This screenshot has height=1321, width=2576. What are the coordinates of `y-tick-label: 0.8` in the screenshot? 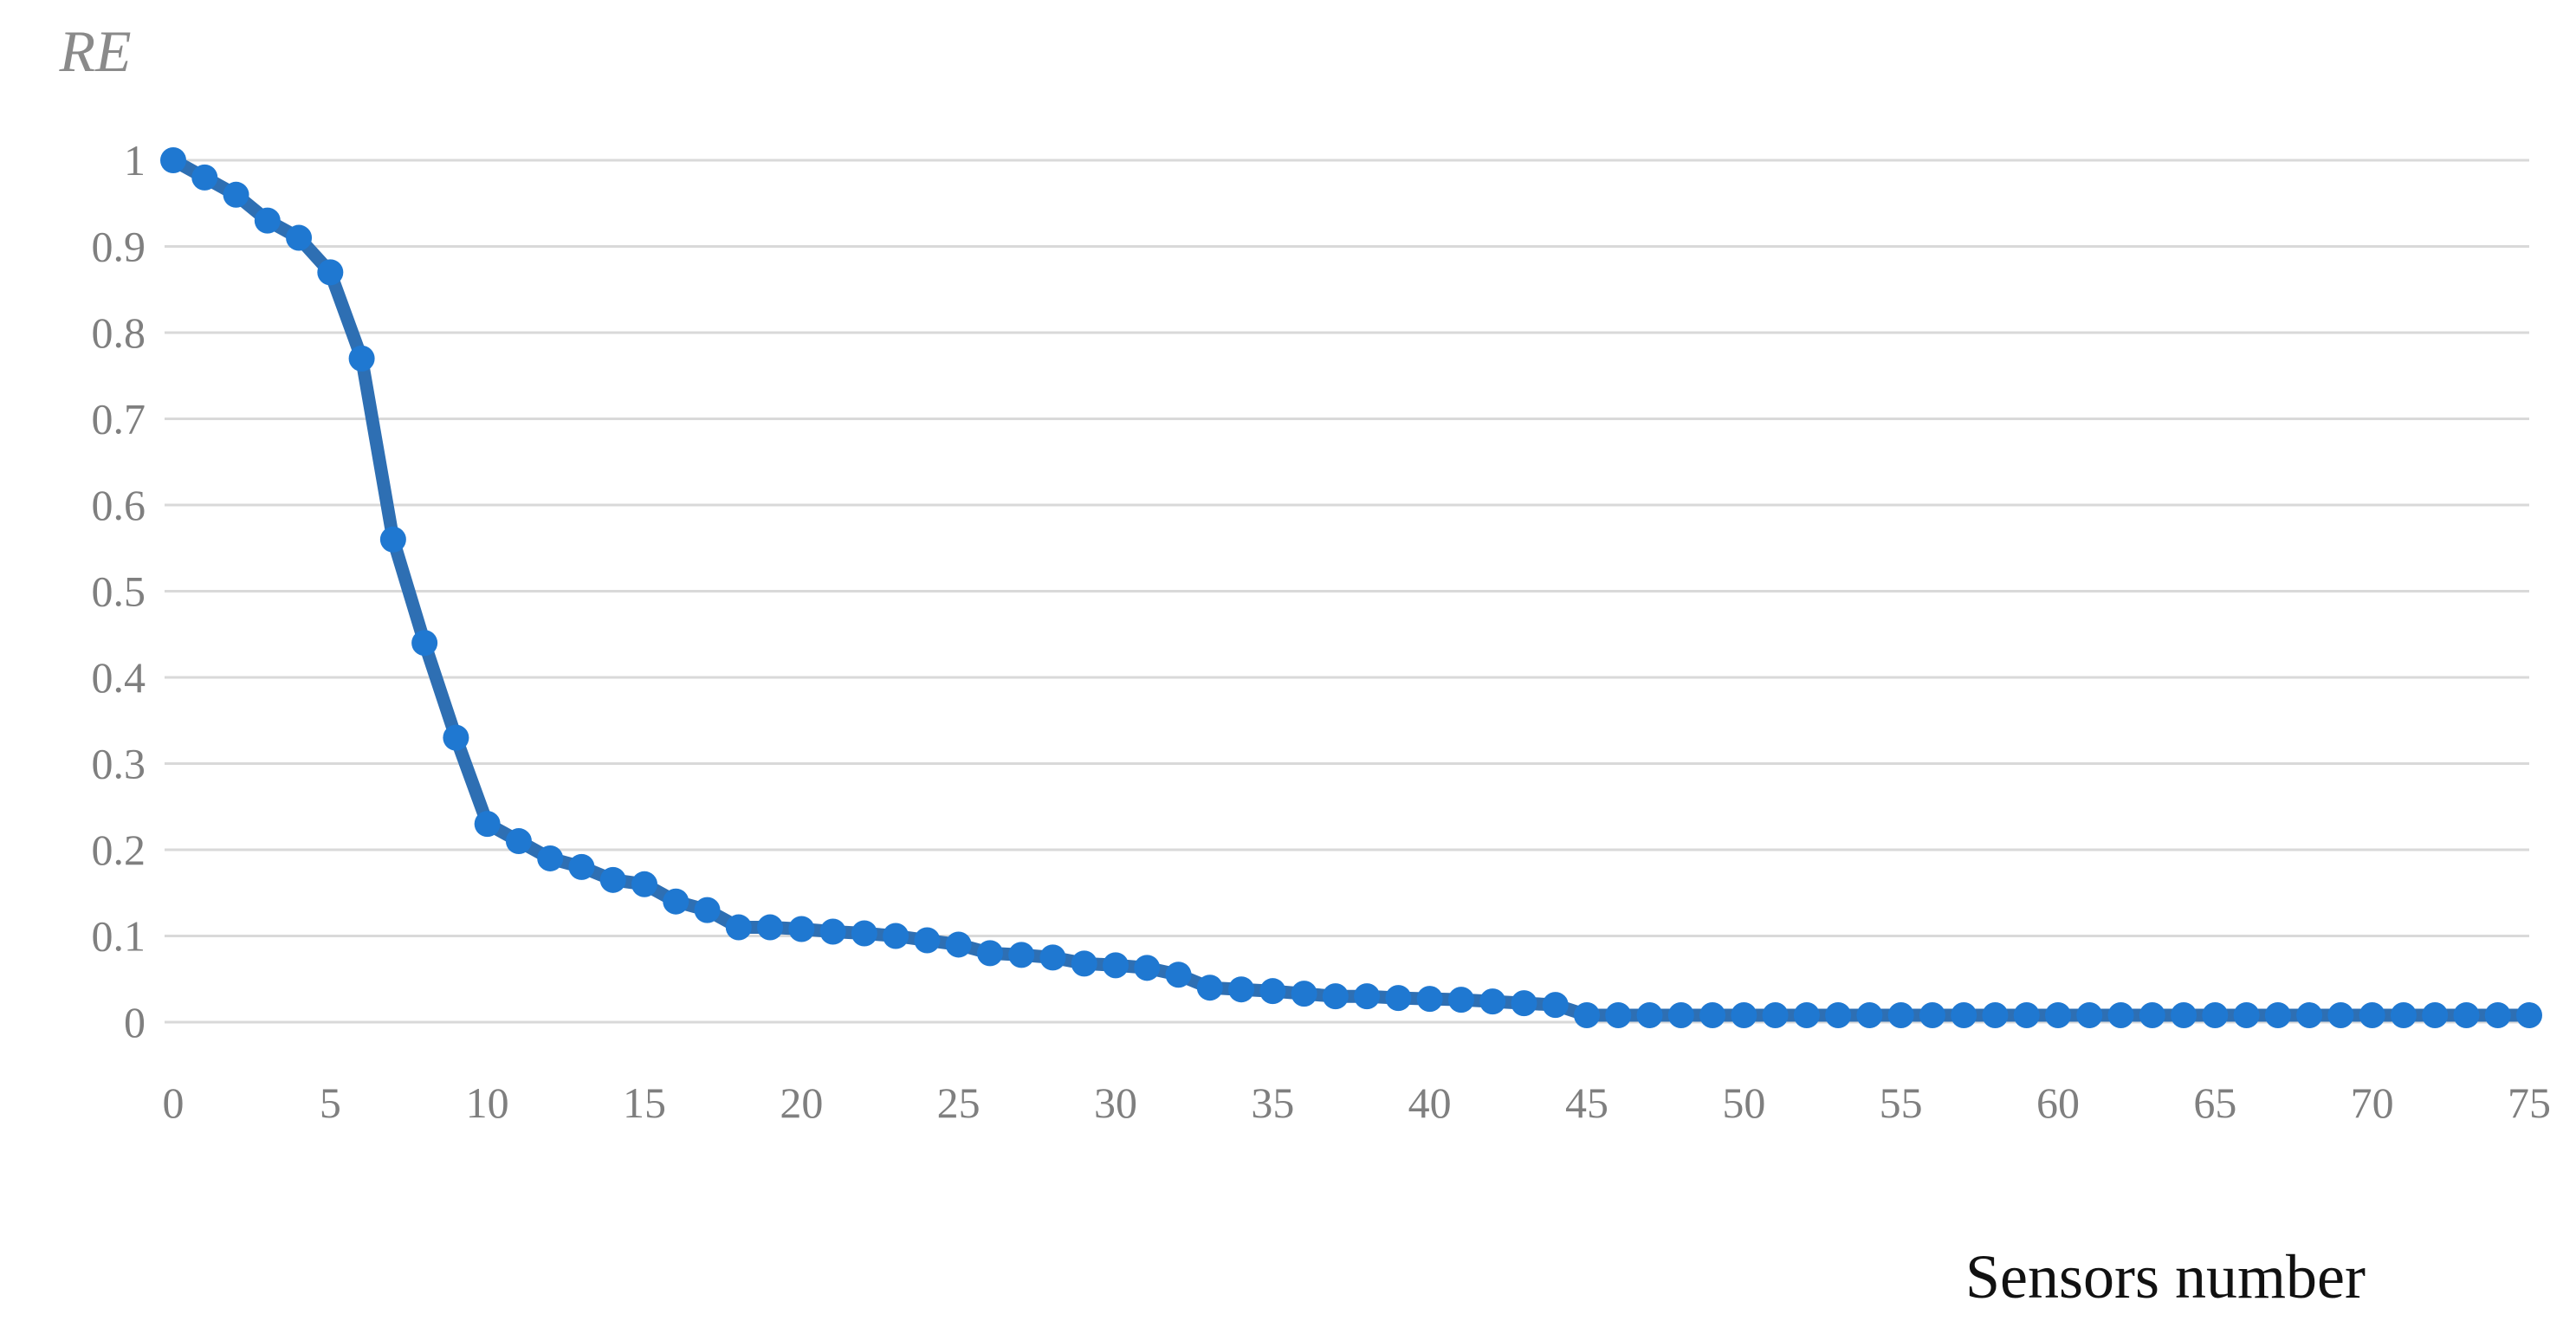 It's located at (119, 332).